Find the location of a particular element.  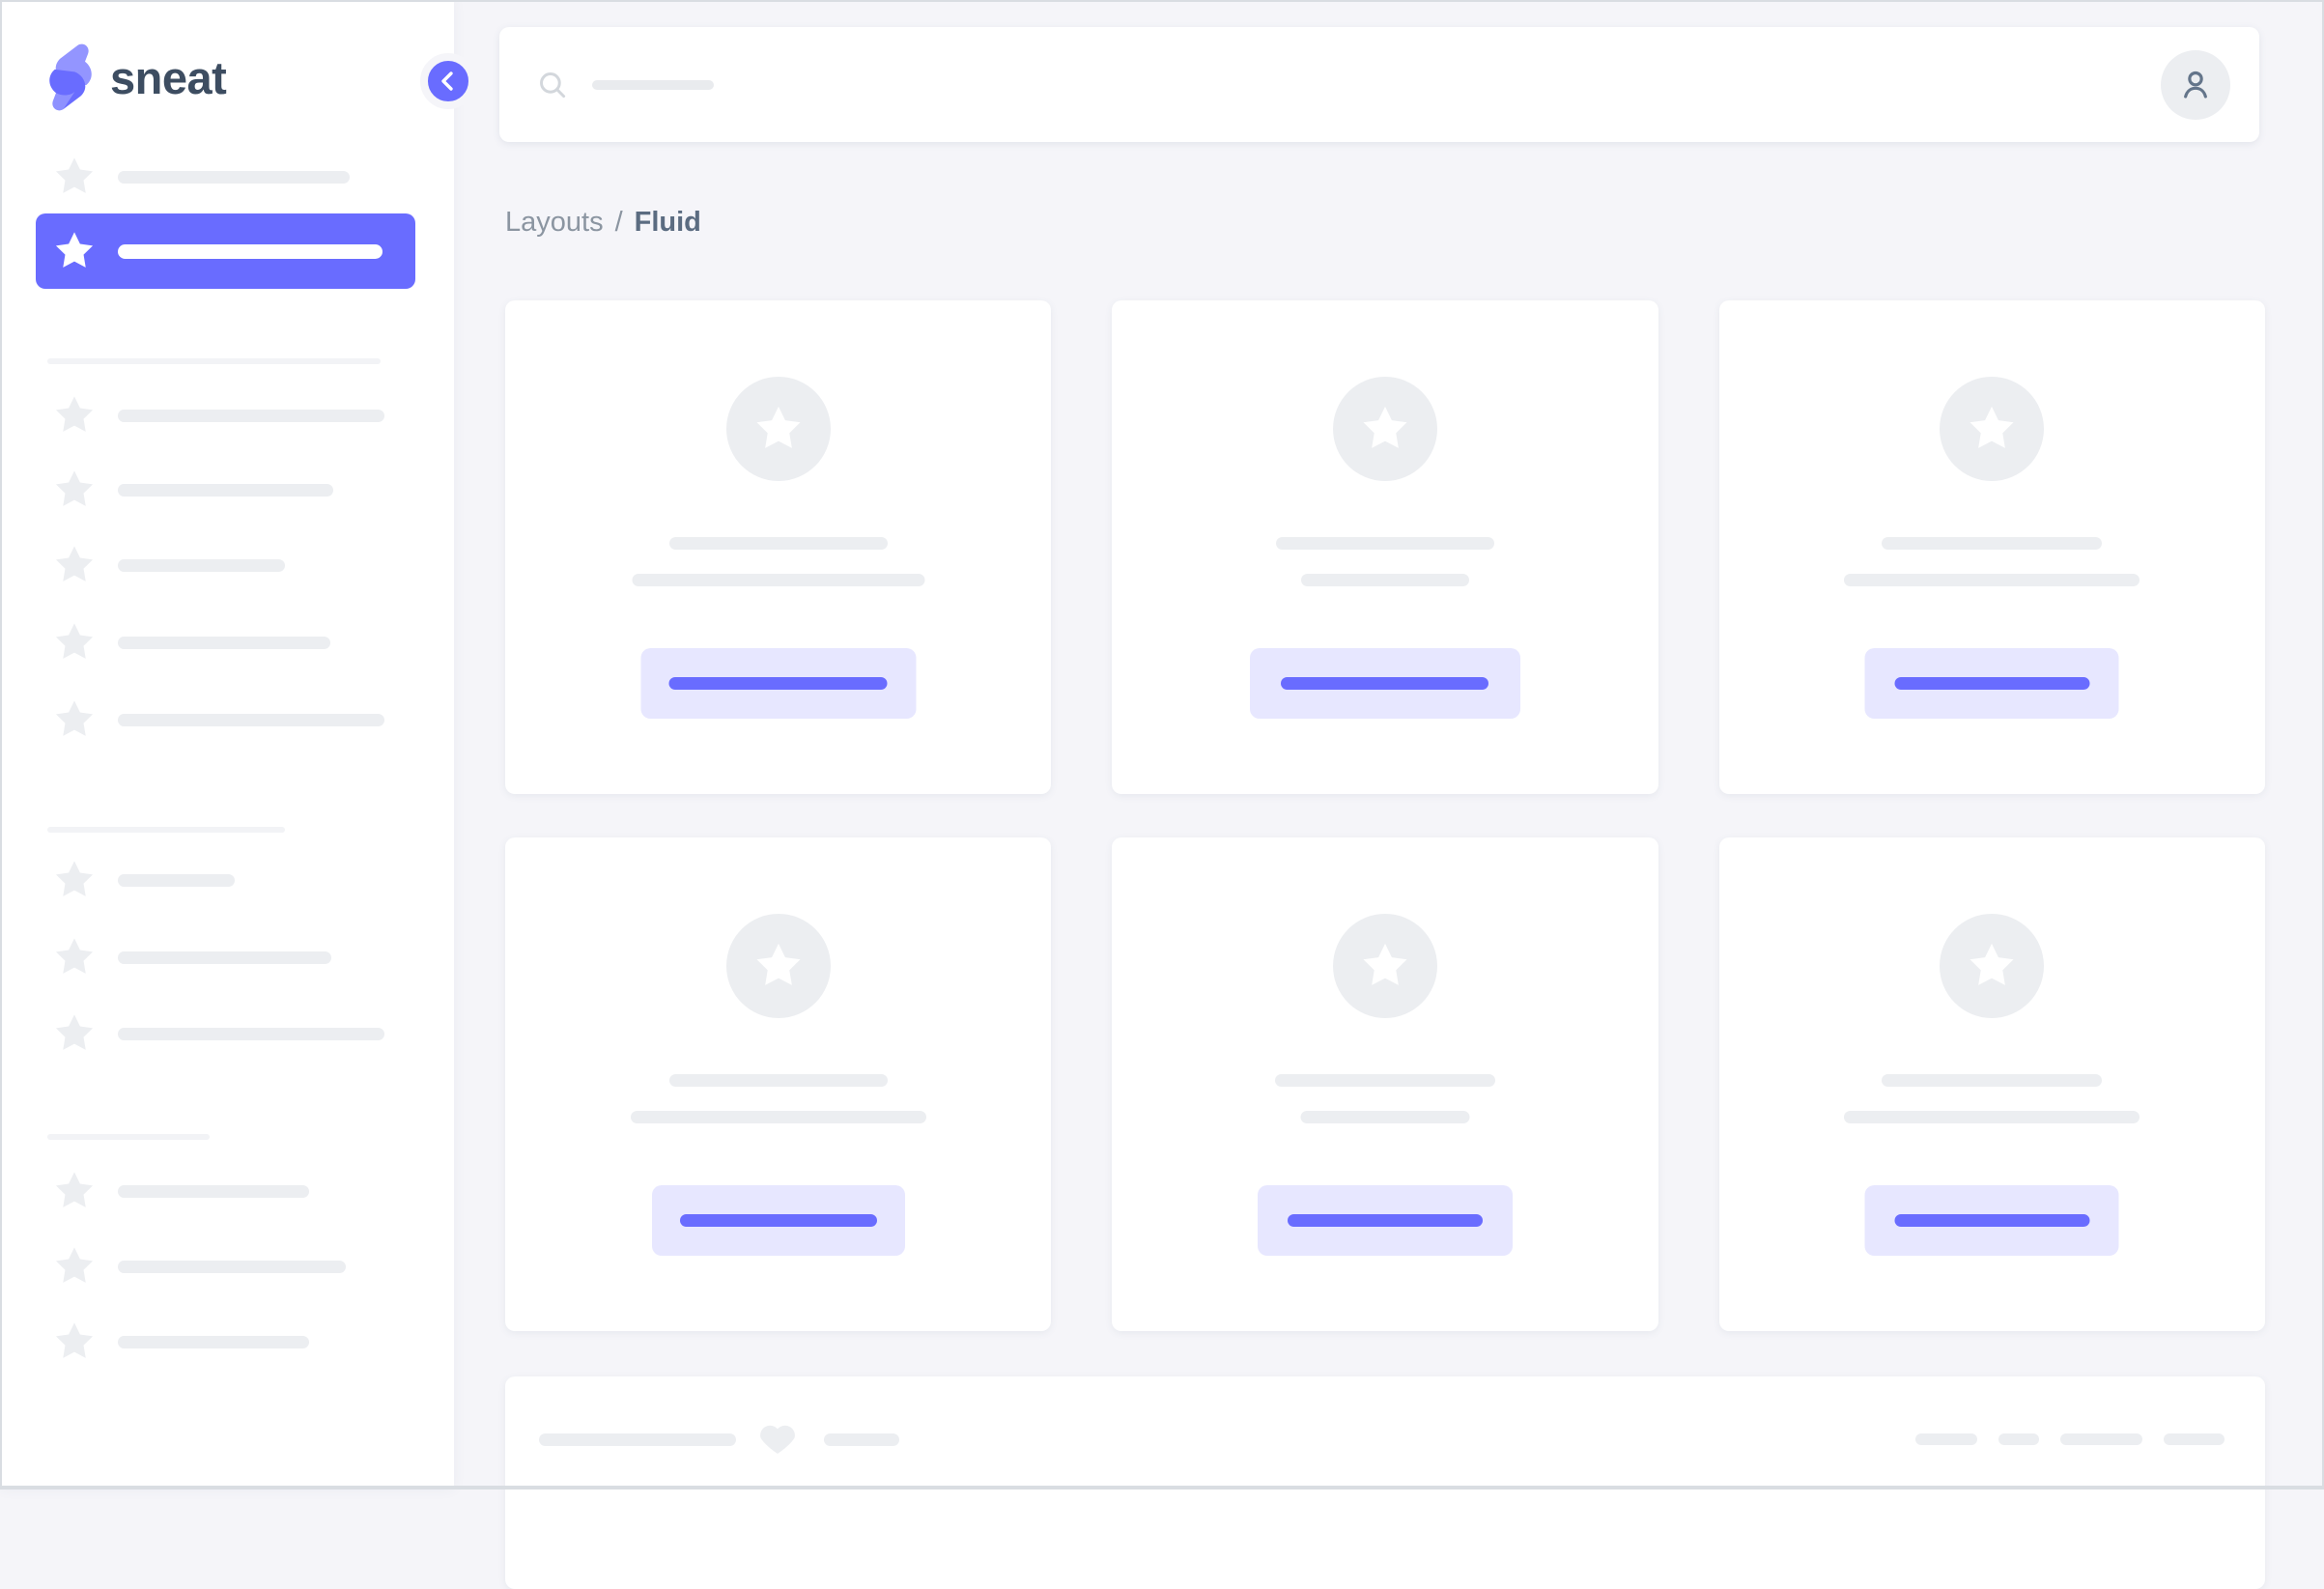

navbar is located at coordinates (1379, 84).